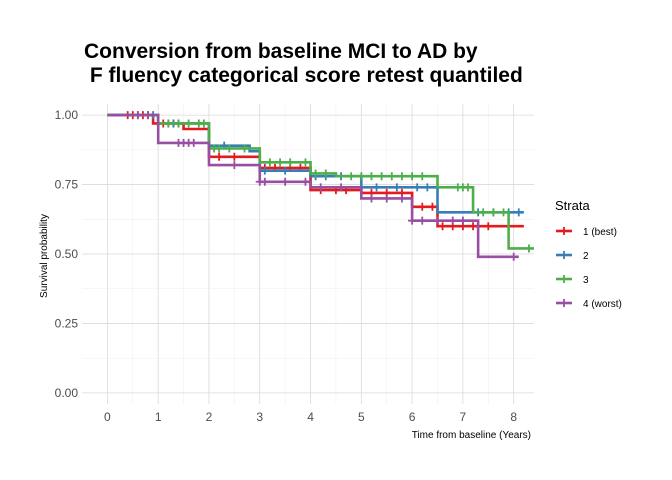  I want to click on x-tick-label: 2, so click(209, 417).